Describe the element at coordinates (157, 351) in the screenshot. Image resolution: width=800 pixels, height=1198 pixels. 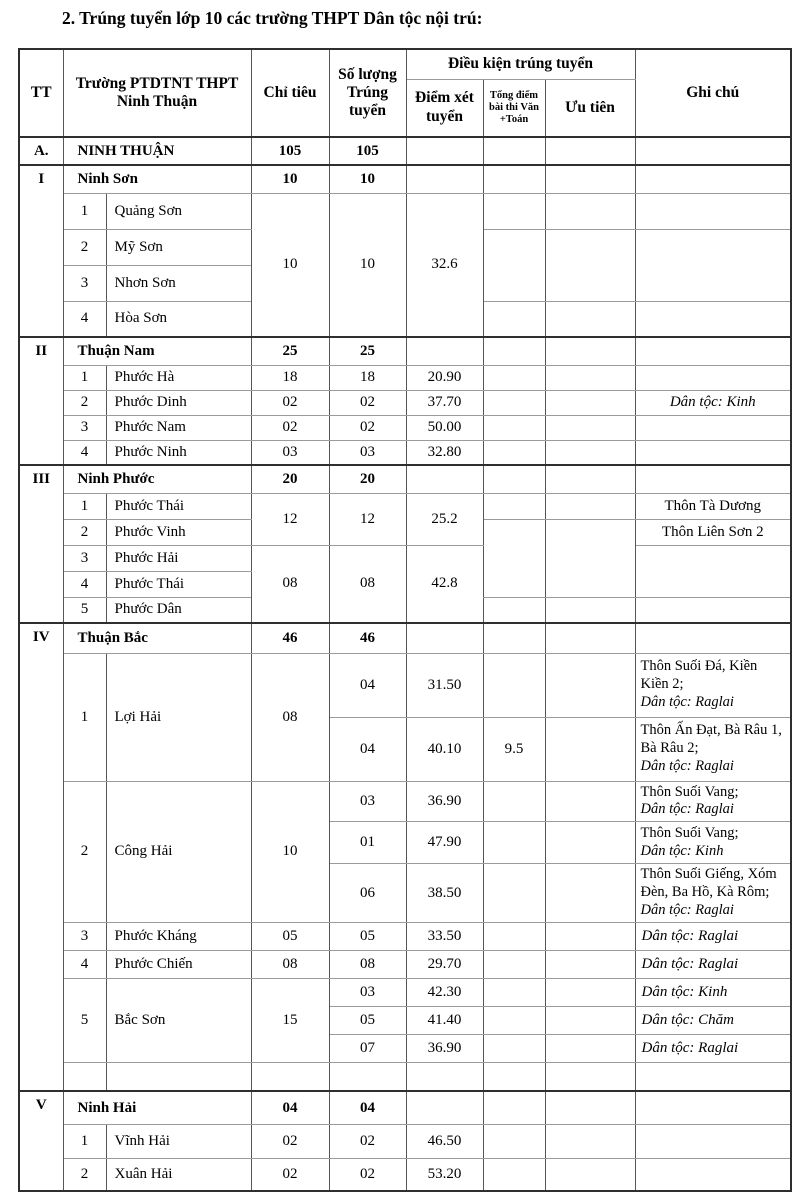
I see `school-cell: Thuận Nam` at that location.